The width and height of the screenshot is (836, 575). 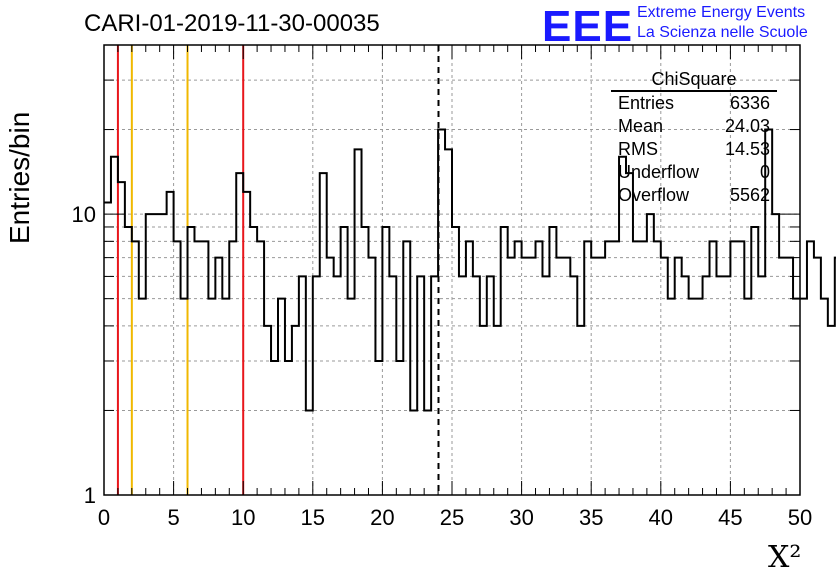 What do you see at coordinates (173, 517) in the screenshot?
I see `x-tick-label: 5` at bounding box center [173, 517].